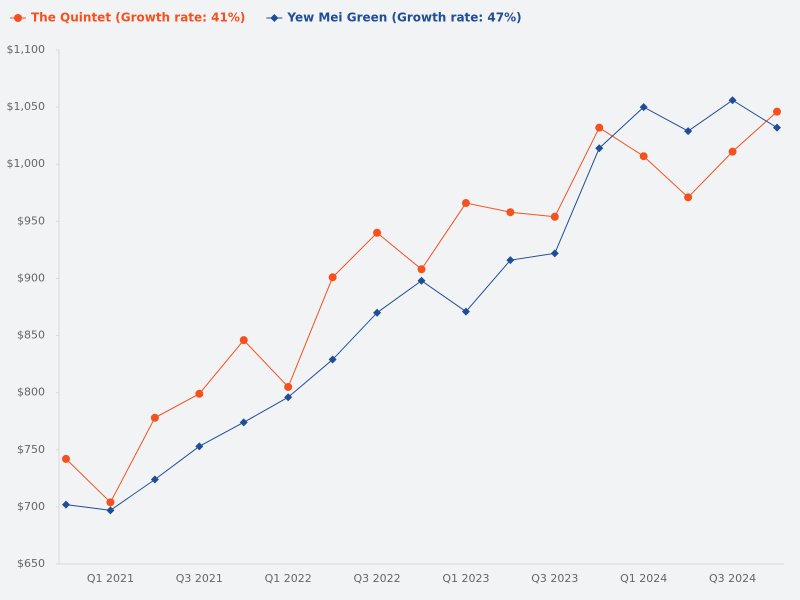 The image size is (800, 600). Describe the element at coordinates (288, 578) in the screenshot. I see `x-tick-label: Q1 2022` at that location.